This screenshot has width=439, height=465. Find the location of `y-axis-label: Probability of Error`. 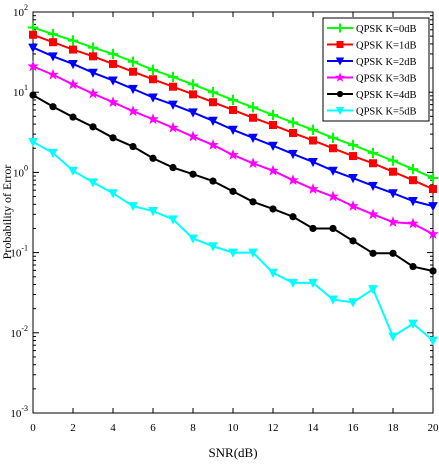

y-axis-label: Probability of Error is located at coordinates (7, 212).